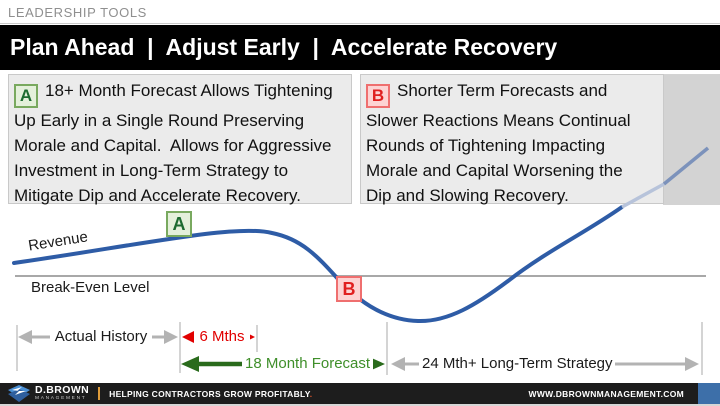  I want to click on forecast-label: 18 Month Forecast, so click(308, 363).